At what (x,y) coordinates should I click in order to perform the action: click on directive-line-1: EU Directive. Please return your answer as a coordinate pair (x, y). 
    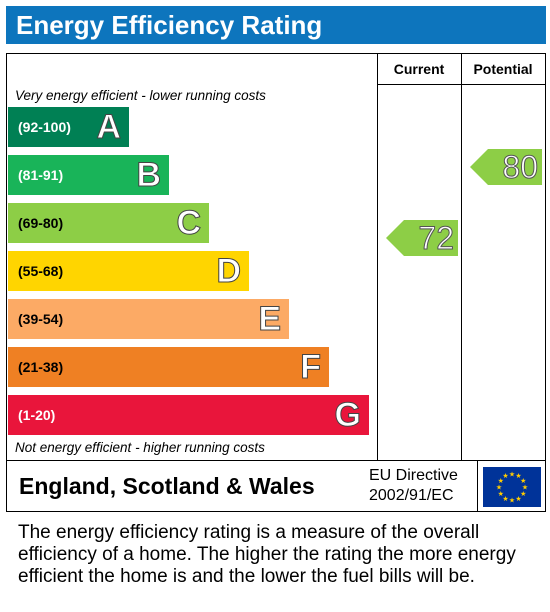
    Looking at the image, I should click on (413, 475).